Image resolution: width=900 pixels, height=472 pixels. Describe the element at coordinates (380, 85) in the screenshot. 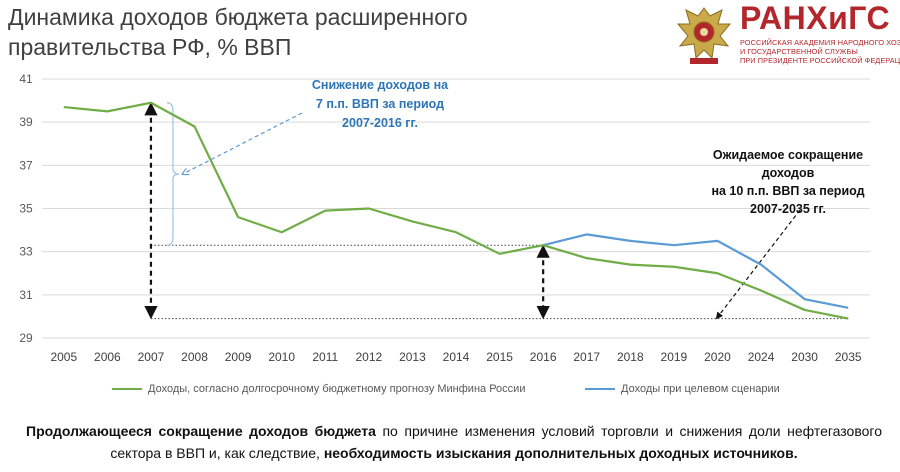

I see `annotation-left-line-1: Снижение доходов на` at that location.